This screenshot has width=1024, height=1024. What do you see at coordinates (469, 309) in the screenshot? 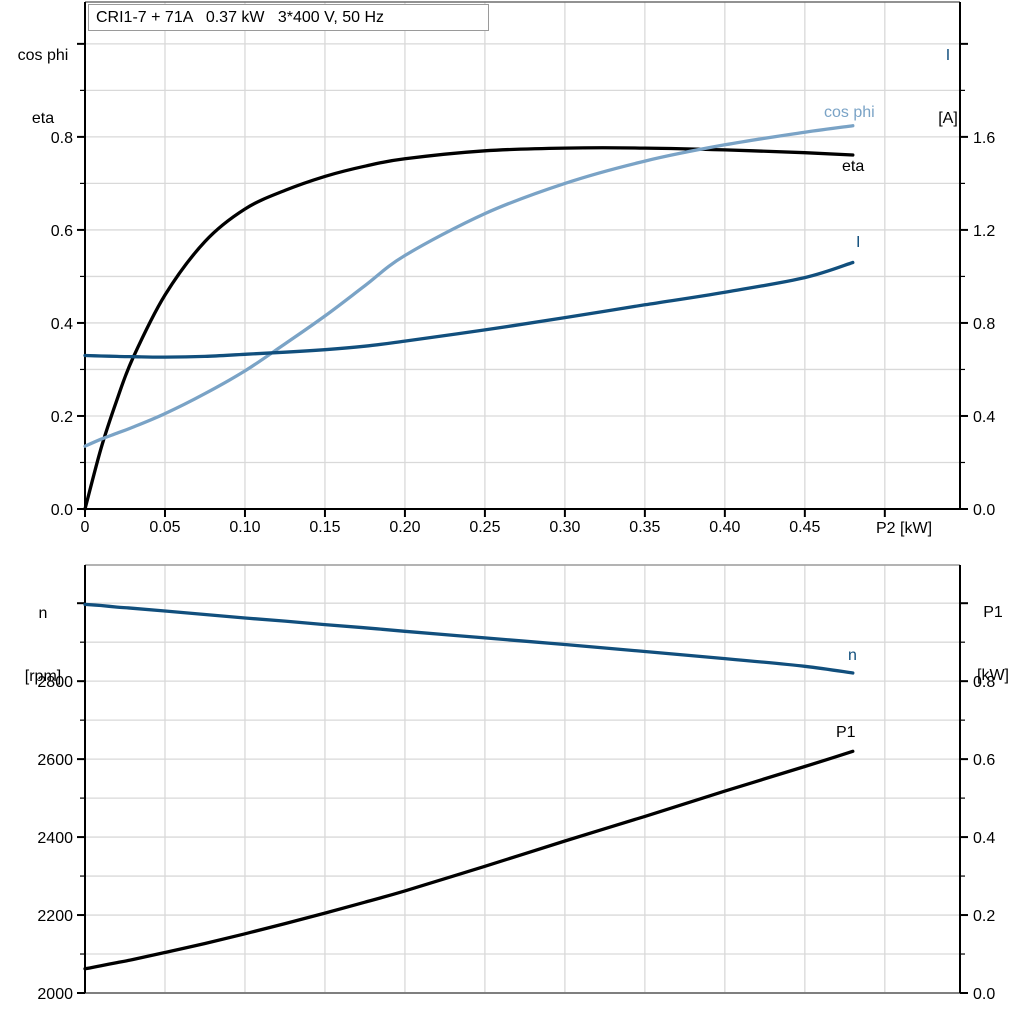
I see `curve-i` at bounding box center [469, 309].